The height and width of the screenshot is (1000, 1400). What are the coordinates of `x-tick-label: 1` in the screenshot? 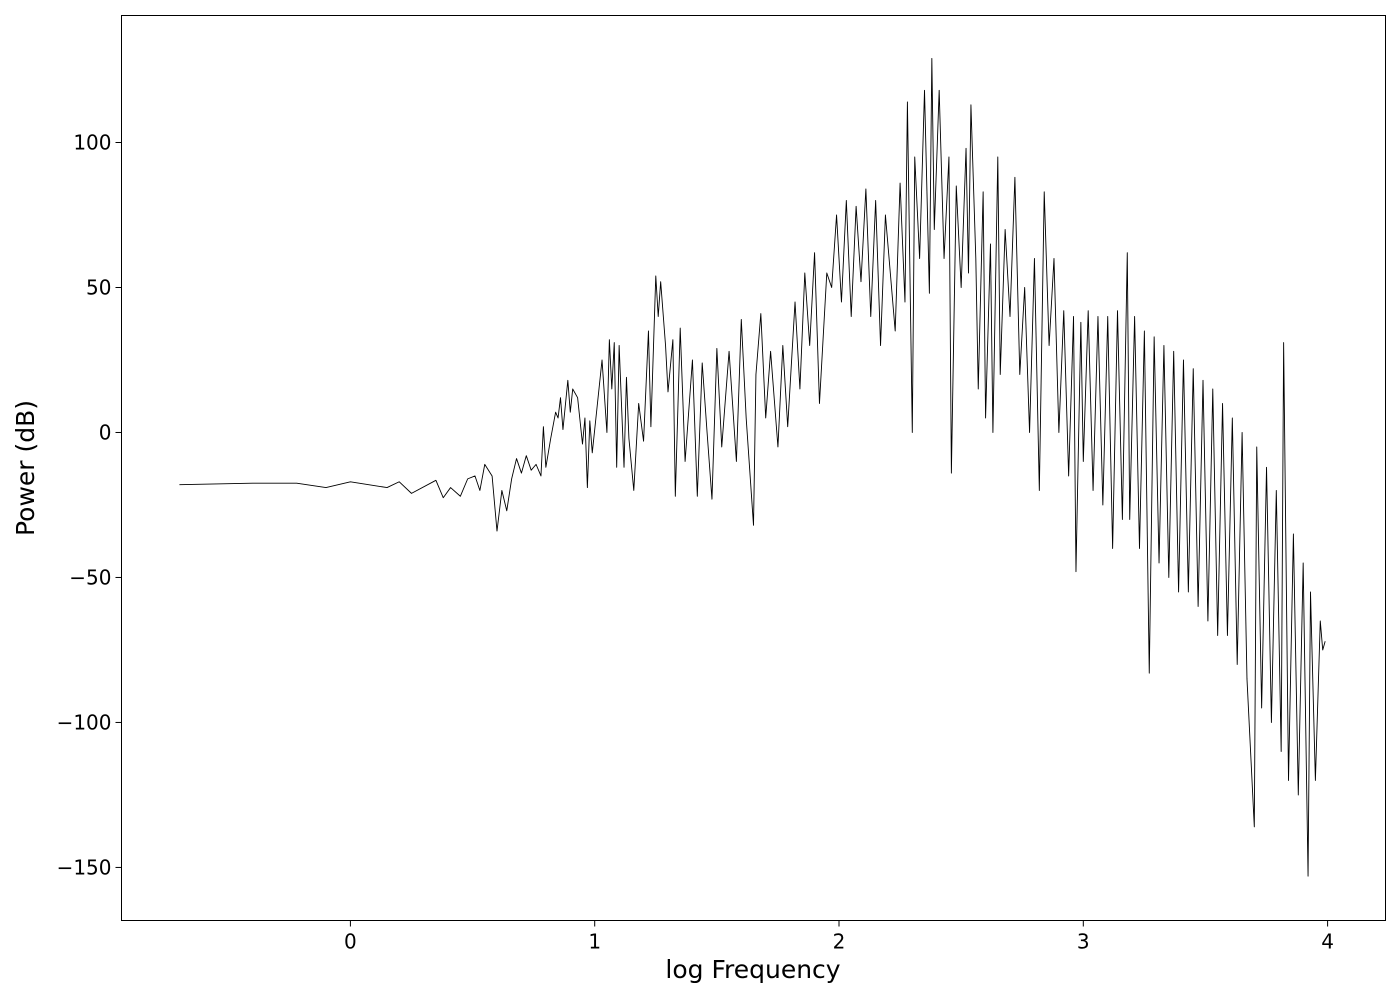 It's located at (594, 942).